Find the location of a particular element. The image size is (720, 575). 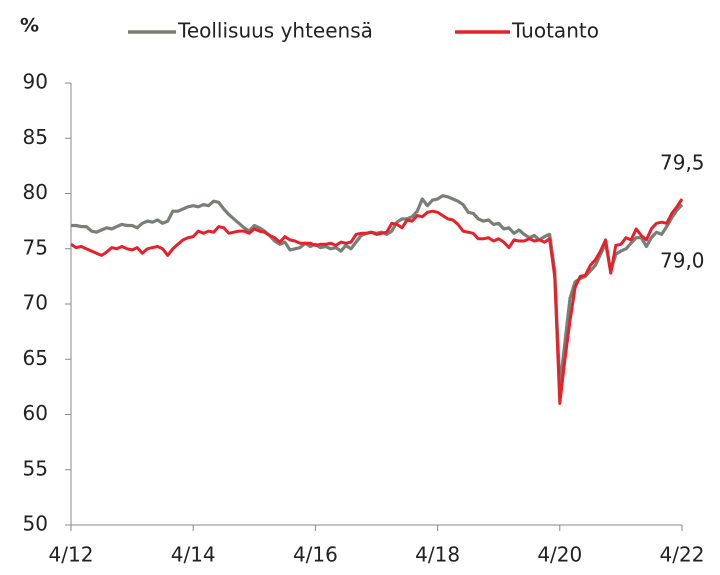

y-tick-label: 70 is located at coordinates (35, 303).